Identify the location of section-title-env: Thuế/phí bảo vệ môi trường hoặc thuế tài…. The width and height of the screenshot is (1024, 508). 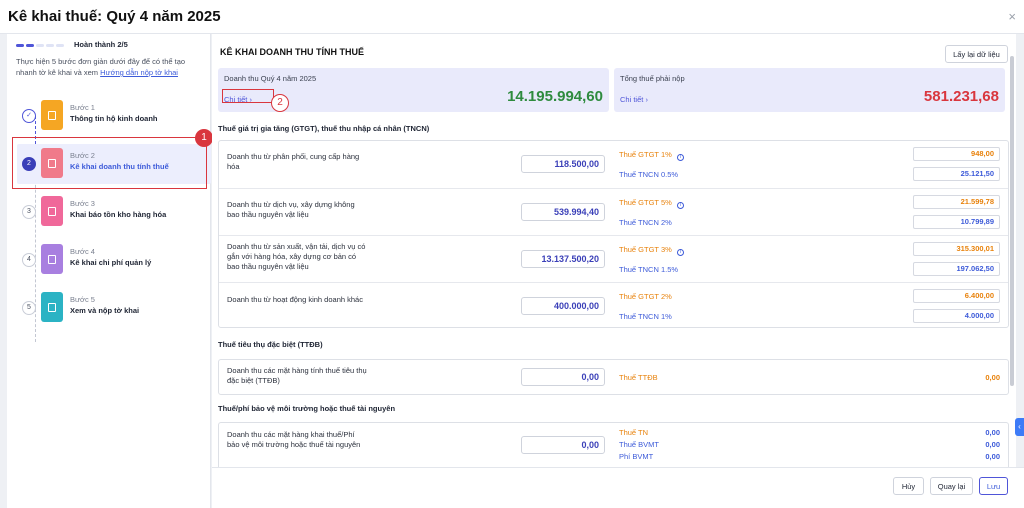
(307, 408).